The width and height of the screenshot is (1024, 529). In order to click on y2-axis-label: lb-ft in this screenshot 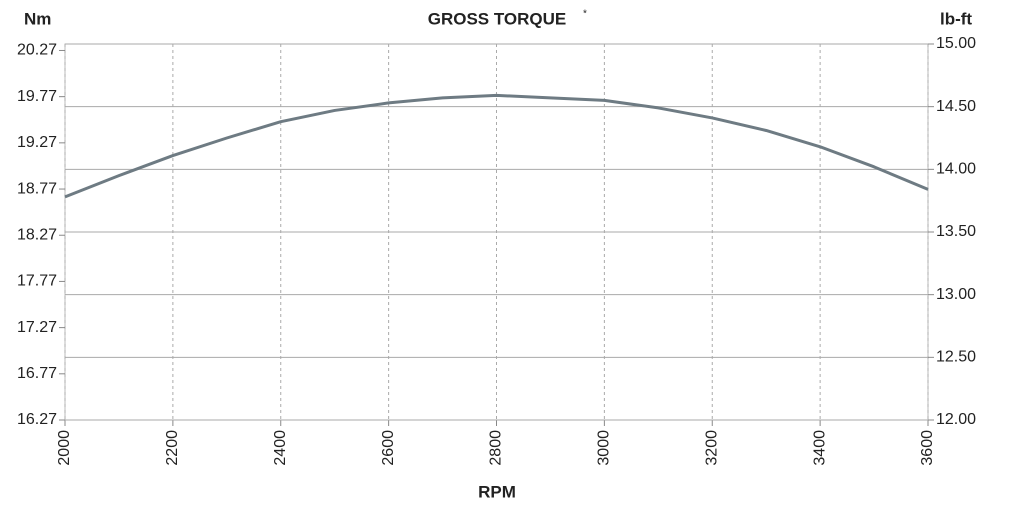, I will do `click(956, 18)`.